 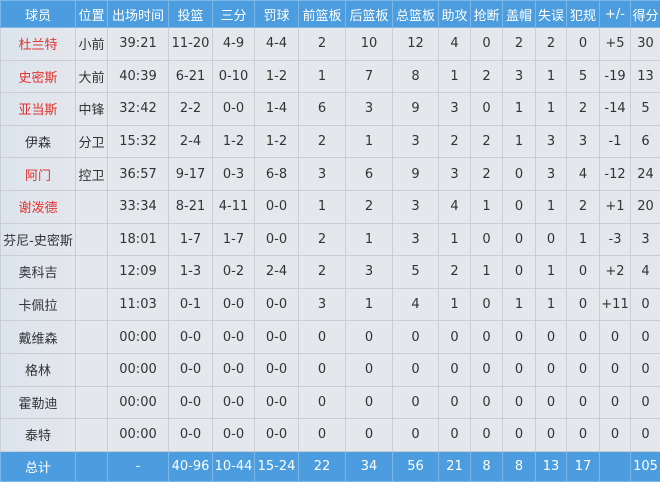 I want to click on stat-cell: 10, so click(x=369, y=44).